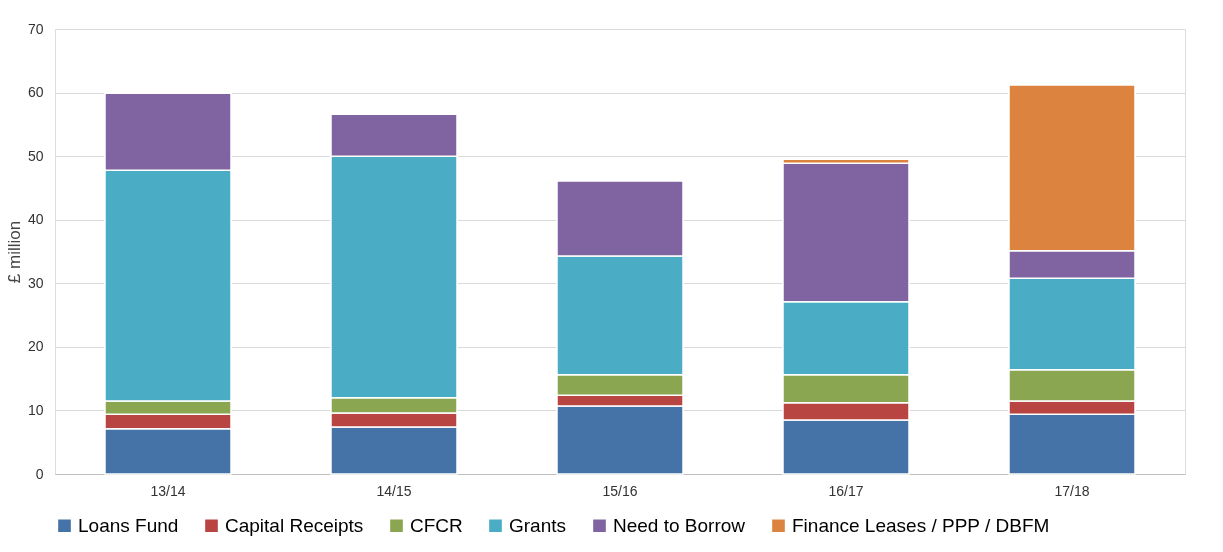 This screenshot has width=1223, height=552. Describe the element at coordinates (846, 490) in the screenshot. I see `x-tick-label: 16/17` at that location.